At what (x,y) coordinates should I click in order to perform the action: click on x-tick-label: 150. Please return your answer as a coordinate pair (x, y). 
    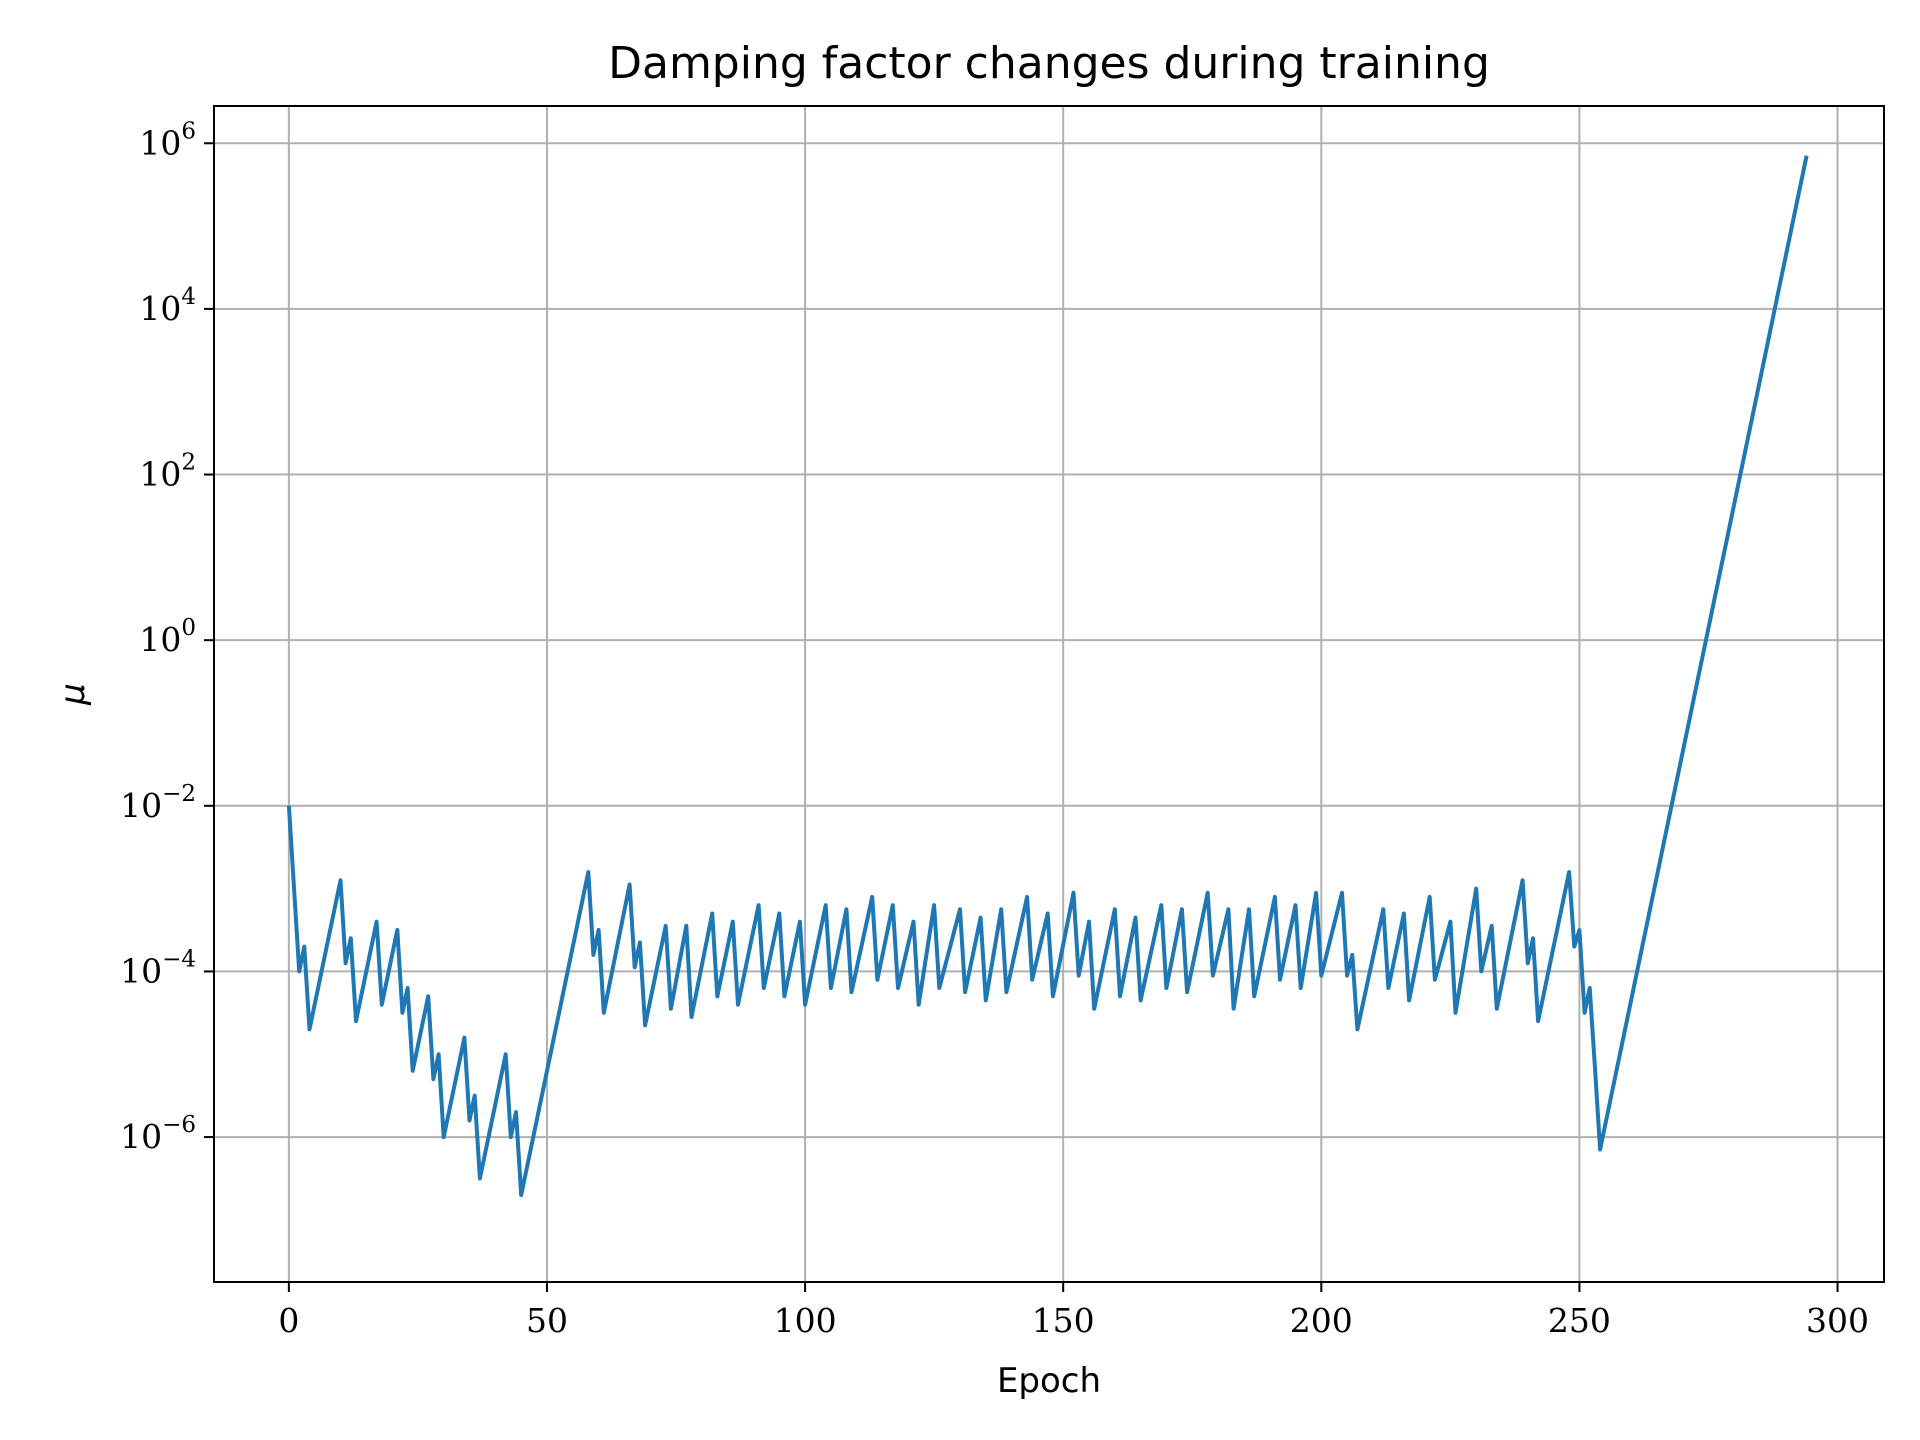
    Looking at the image, I should click on (1063, 1320).